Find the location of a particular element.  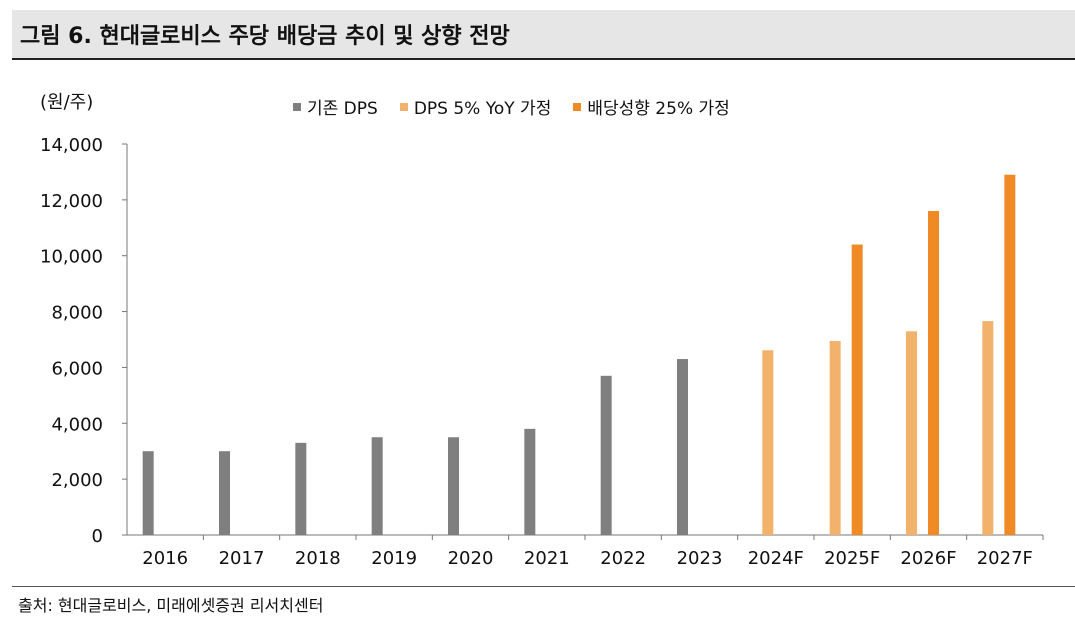

x-tick-label: 2023 is located at coordinates (700, 558).